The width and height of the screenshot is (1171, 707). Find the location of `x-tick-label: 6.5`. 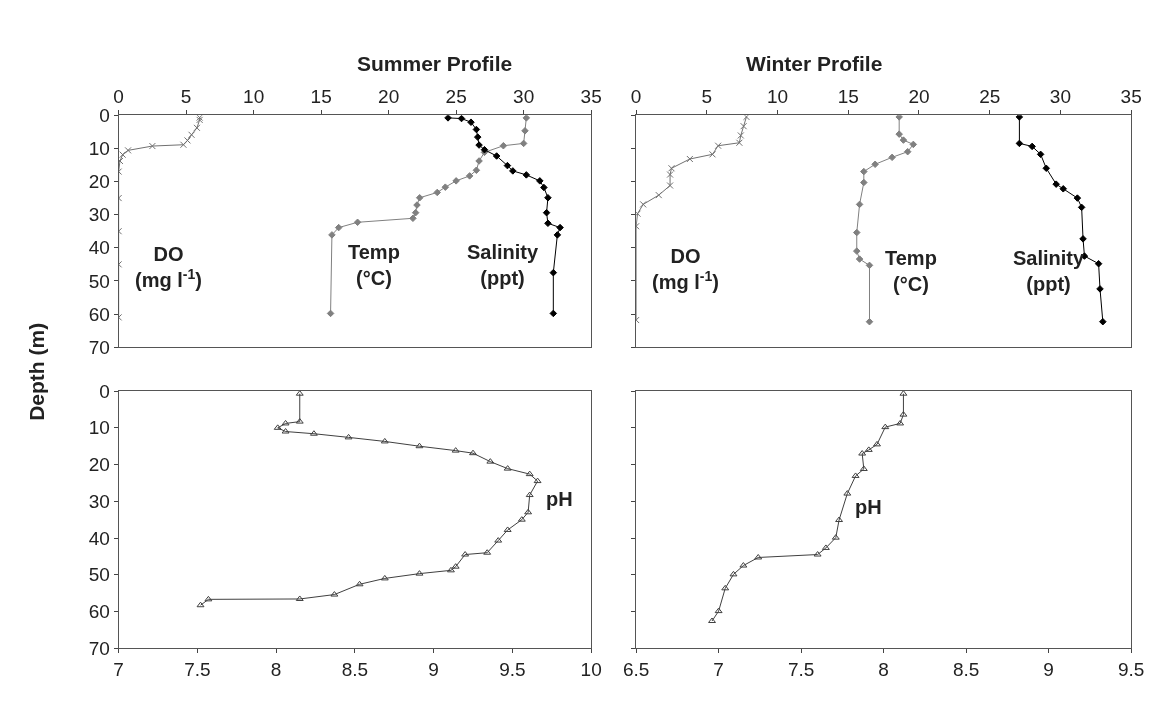

x-tick-label: 6.5 is located at coordinates (636, 669).